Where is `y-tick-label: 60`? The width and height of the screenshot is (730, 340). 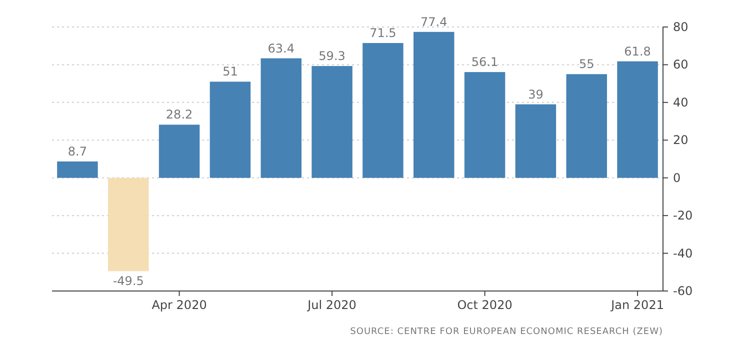 y-tick-label: 60 is located at coordinates (680, 65).